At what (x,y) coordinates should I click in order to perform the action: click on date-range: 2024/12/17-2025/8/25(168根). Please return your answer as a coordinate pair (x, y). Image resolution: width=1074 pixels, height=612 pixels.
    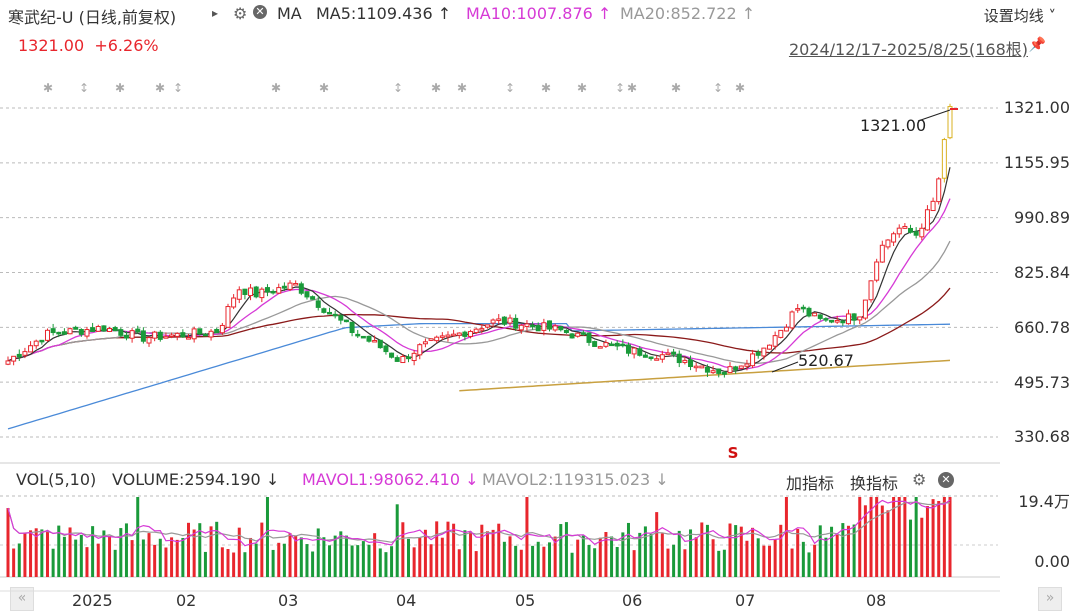
    Looking at the image, I should click on (908, 49).